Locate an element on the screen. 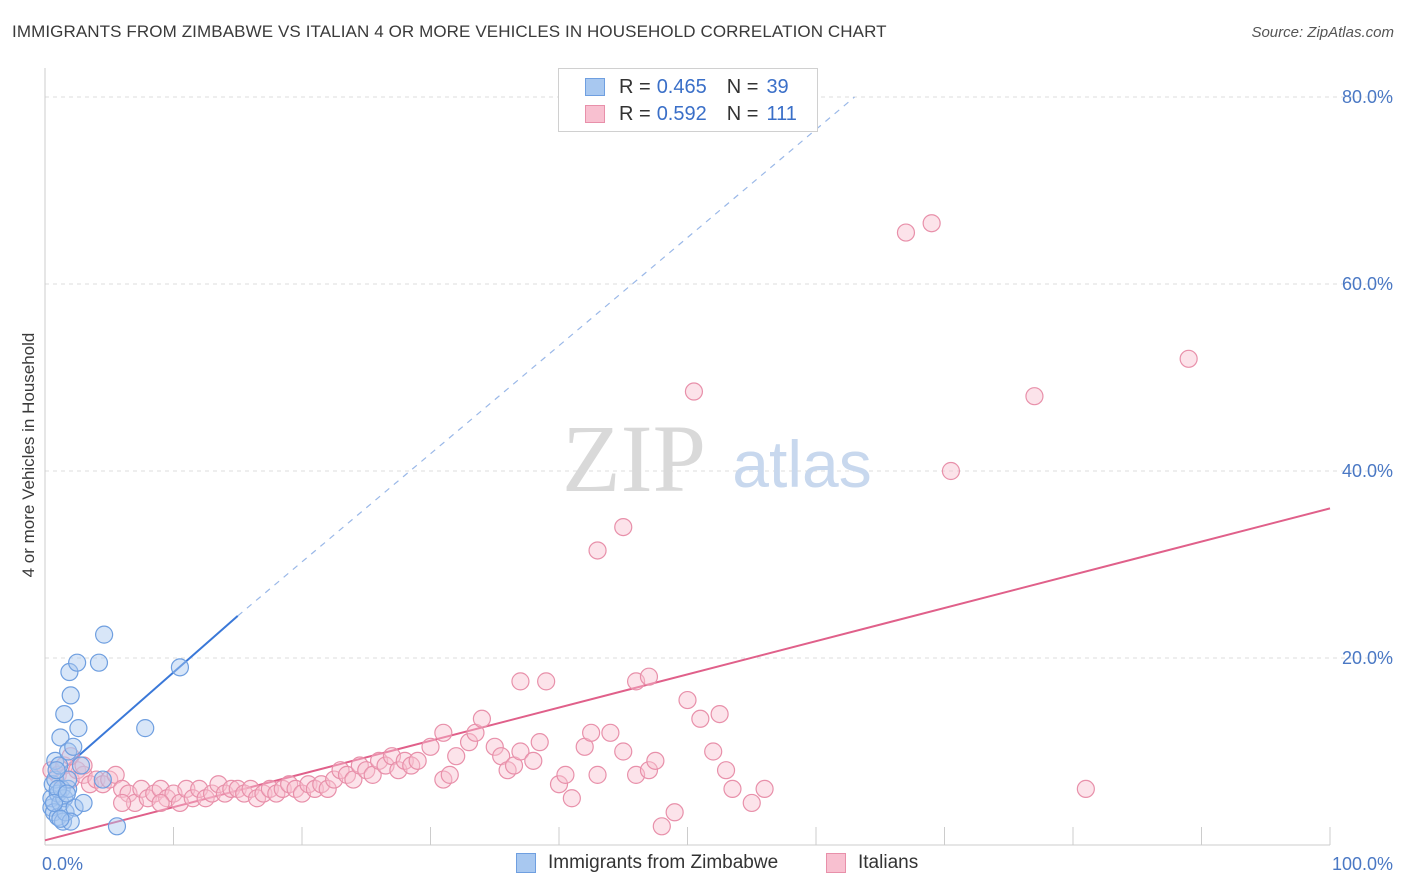 This screenshot has width=1406, height=892. watermark-atlas: atlas is located at coordinates (801, 464).